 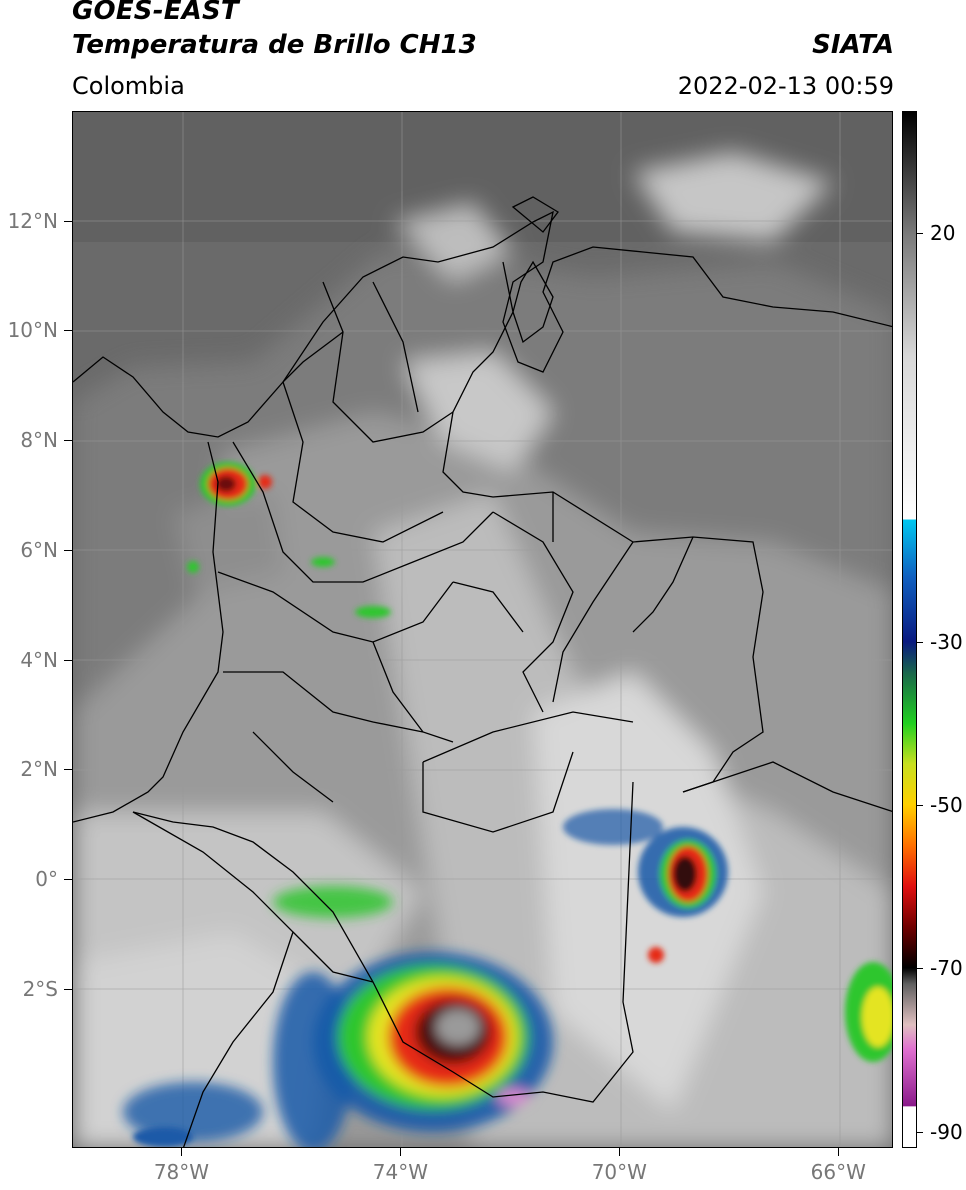 I want to click on colorbar-tick-label: -90, so click(x=946, y=1131).